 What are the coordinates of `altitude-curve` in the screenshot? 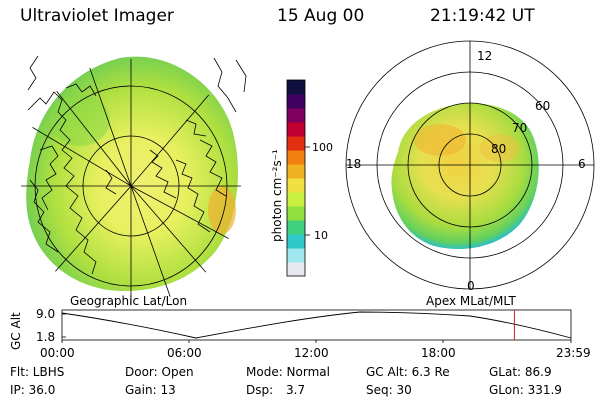 It's located at (316, 325).